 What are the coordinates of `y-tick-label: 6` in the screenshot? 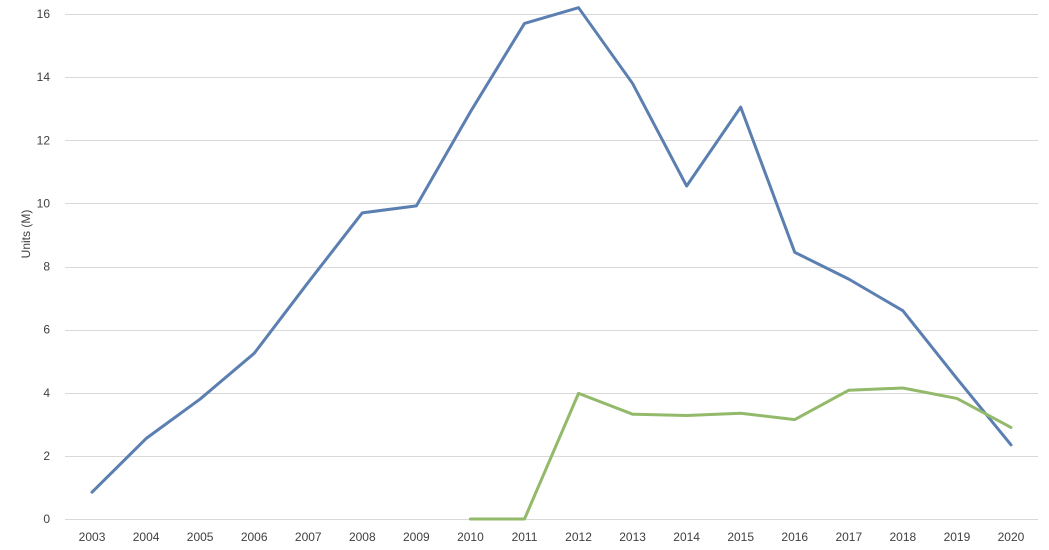 It's located at (46, 330).